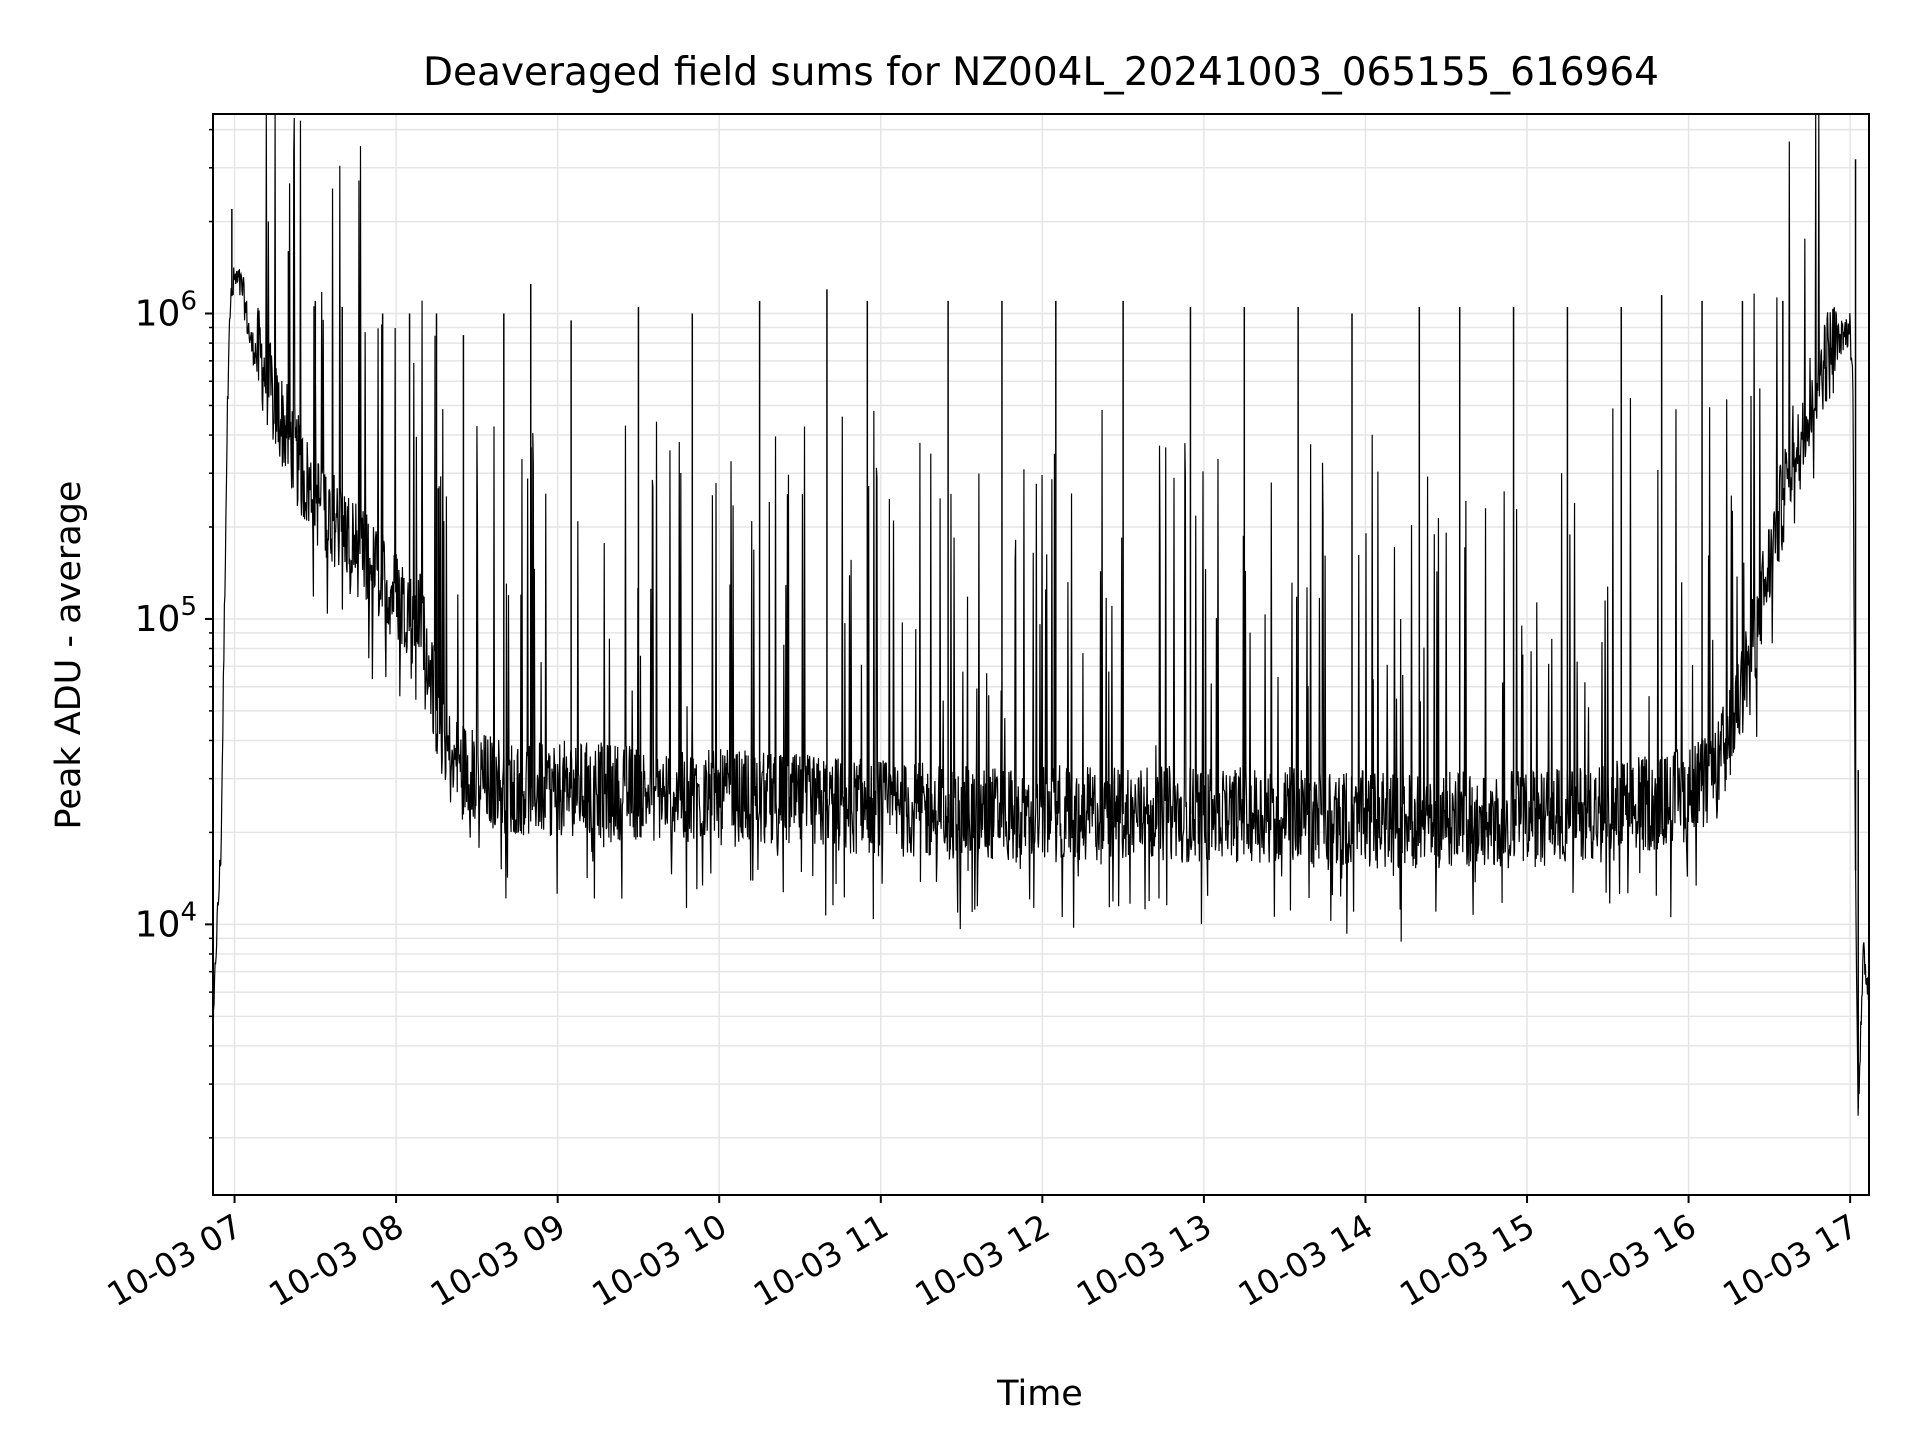 This screenshot has height=1440, width=1920. Describe the element at coordinates (659, 1260) in the screenshot. I see `x-tick-label: 10-03 10` at that location.